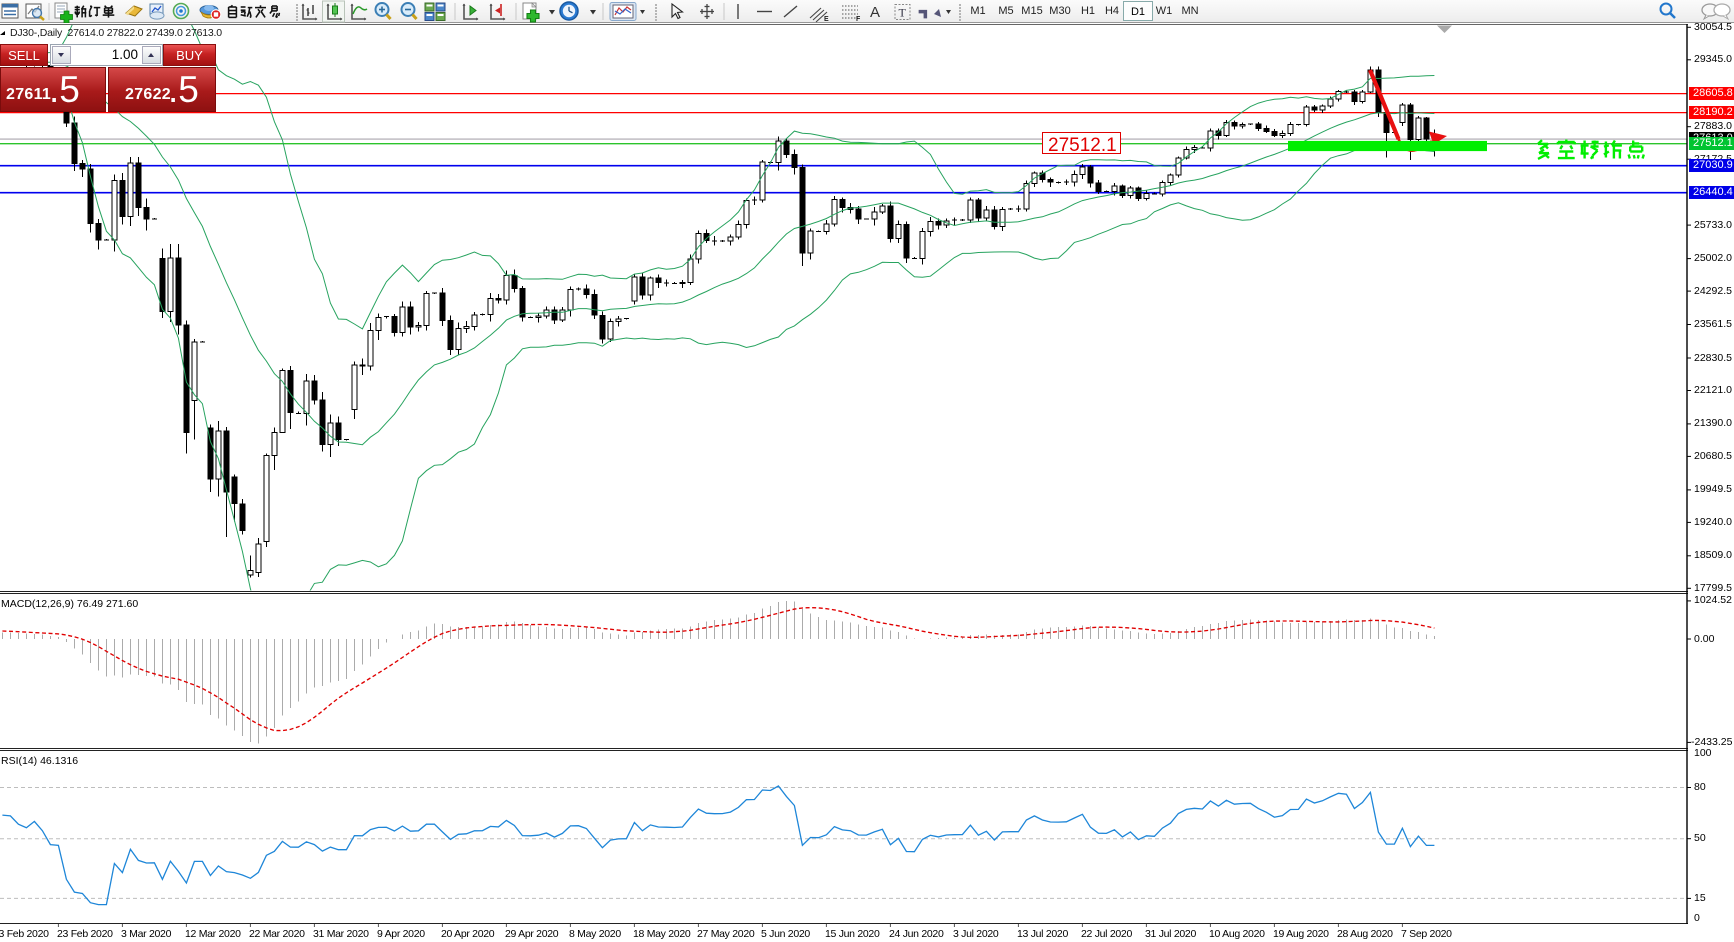  What do you see at coordinates (875, 12) in the screenshot?
I see `svg-text: A` at bounding box center [875, 12].